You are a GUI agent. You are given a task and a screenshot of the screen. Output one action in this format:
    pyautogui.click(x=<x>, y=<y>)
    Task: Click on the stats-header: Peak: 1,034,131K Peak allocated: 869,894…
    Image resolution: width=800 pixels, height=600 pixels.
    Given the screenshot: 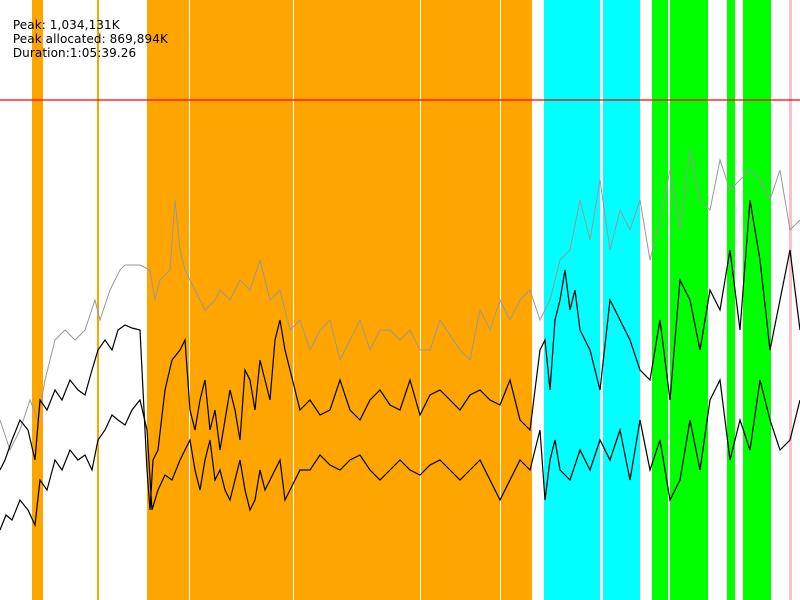 What is the action you would take?
    pyautogui.click(x=91, y=32)
    